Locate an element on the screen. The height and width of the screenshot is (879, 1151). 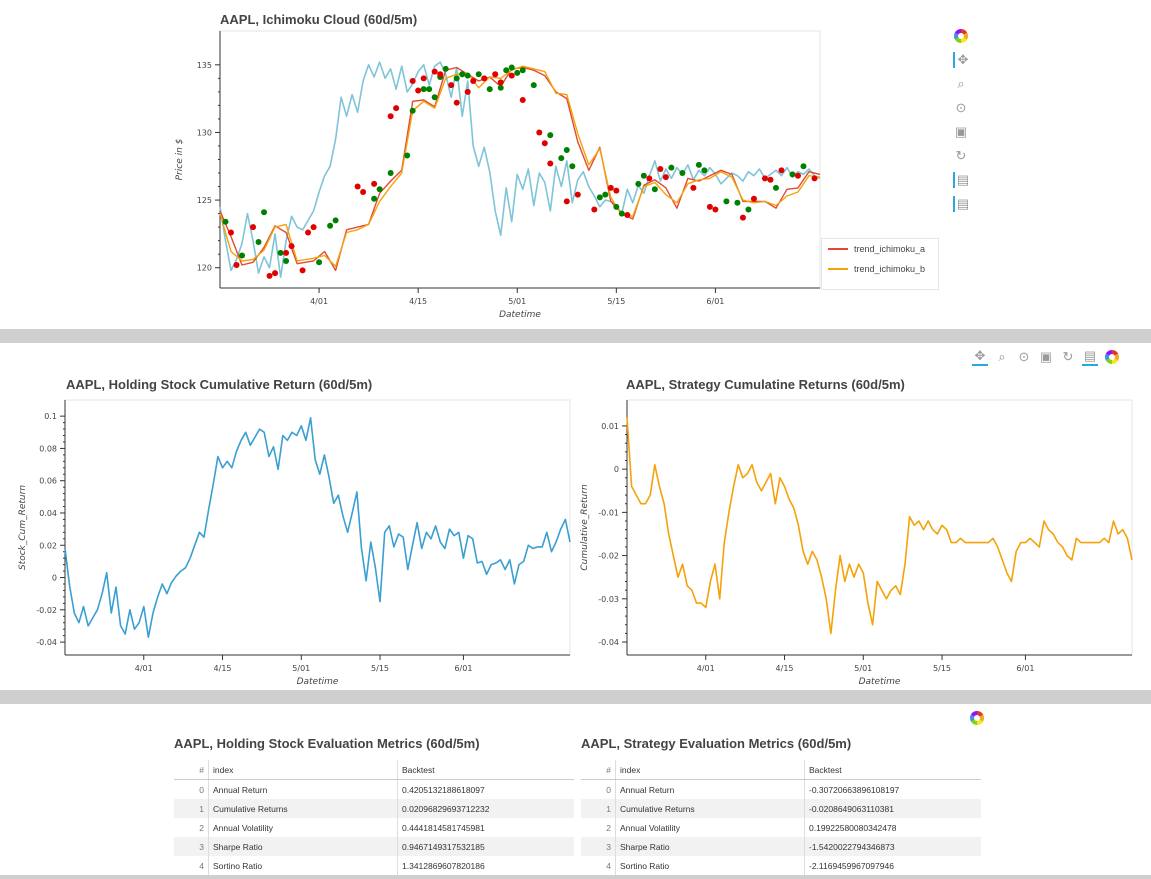
chart1-legend: trend_ichimoku_a trend_ichimoku_b is located at coordinates (880, 264).